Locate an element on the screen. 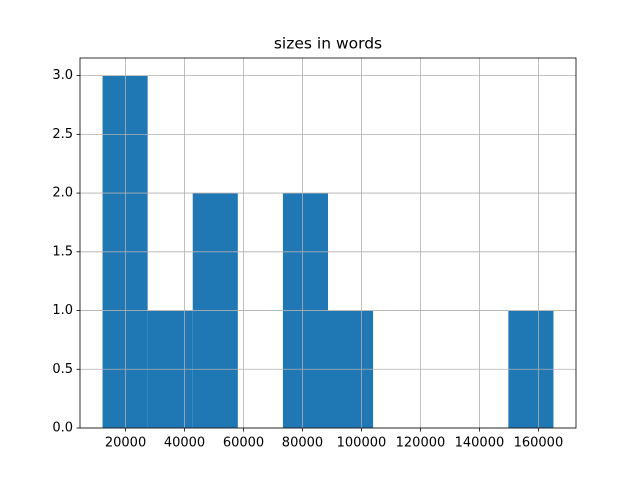  x-tick-label: 160000 is located at coordinates (539, 443).